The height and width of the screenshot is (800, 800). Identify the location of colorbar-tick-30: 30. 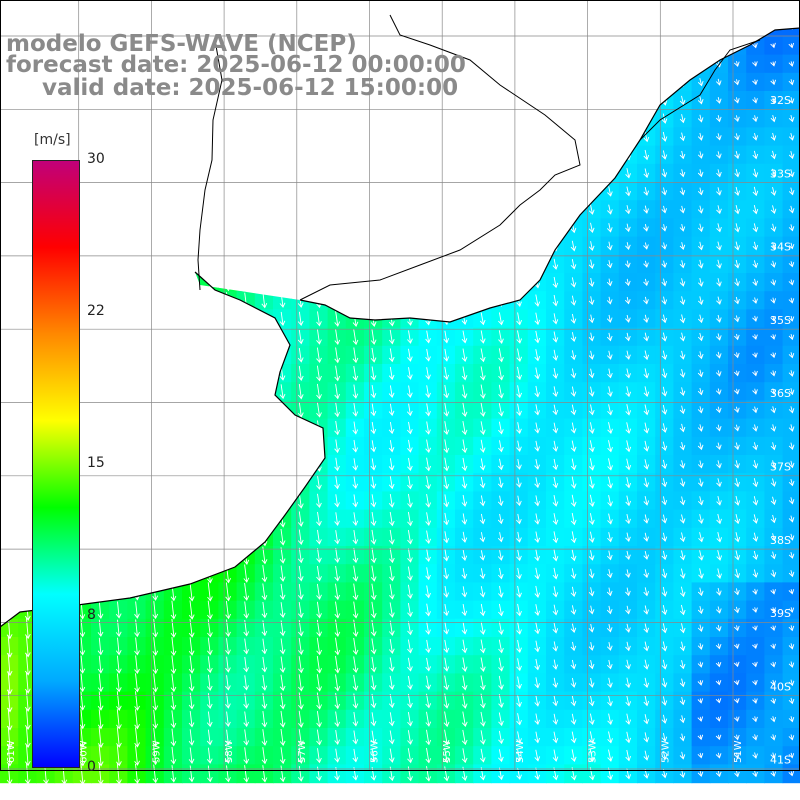
(96, 159).